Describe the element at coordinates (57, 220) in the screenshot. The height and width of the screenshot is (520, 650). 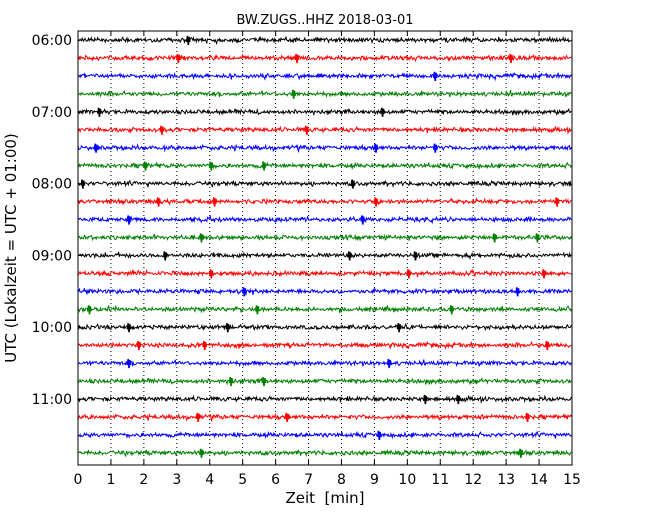
I see `y-ticks: 06:00 07:00 08:00 09:00 10:00 11:00` at that location.